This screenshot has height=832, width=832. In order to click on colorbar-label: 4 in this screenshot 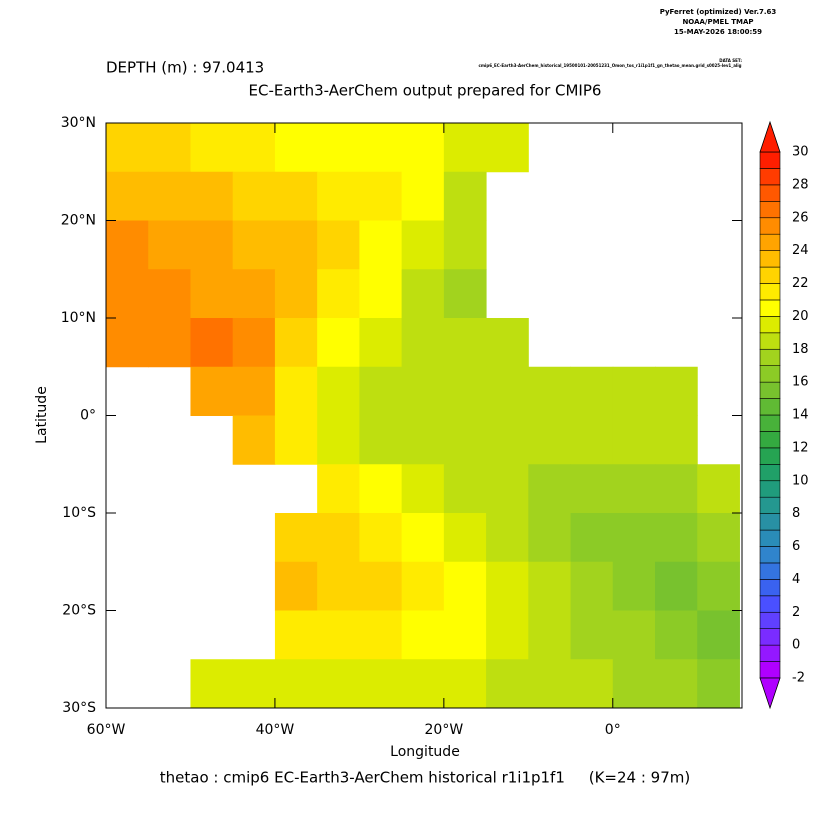, I will do `click(796, 579)`.